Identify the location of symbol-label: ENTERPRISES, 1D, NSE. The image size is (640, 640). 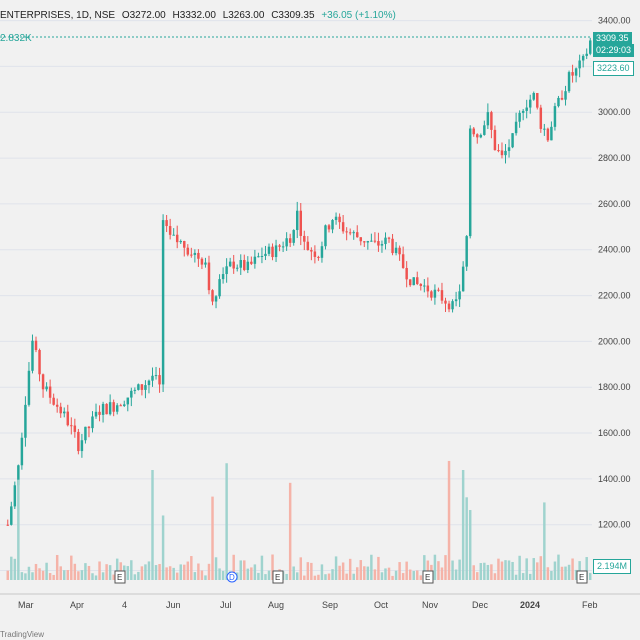
(58, 15).